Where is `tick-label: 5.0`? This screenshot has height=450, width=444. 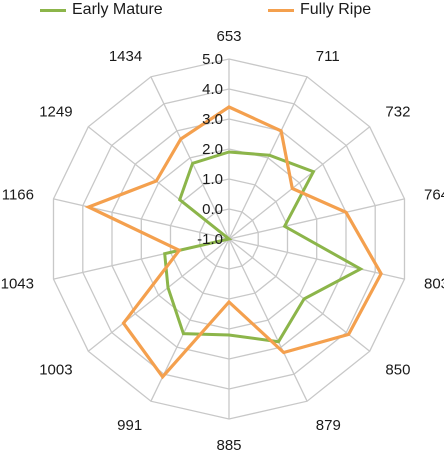
tick-label: 5.0 is located at coordinates (212, 59).